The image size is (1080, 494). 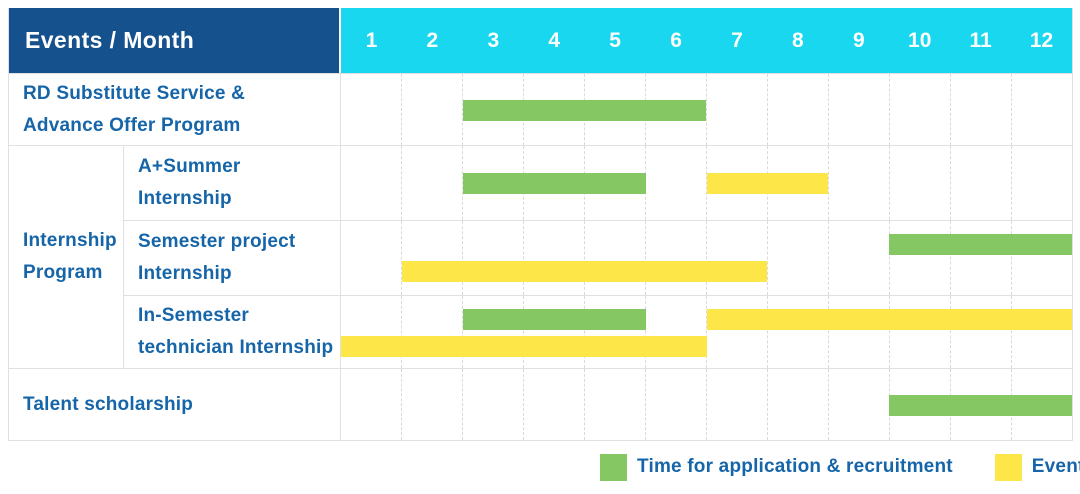 I want to click on legend-item-event: Events, so click(x=1037, y=467).